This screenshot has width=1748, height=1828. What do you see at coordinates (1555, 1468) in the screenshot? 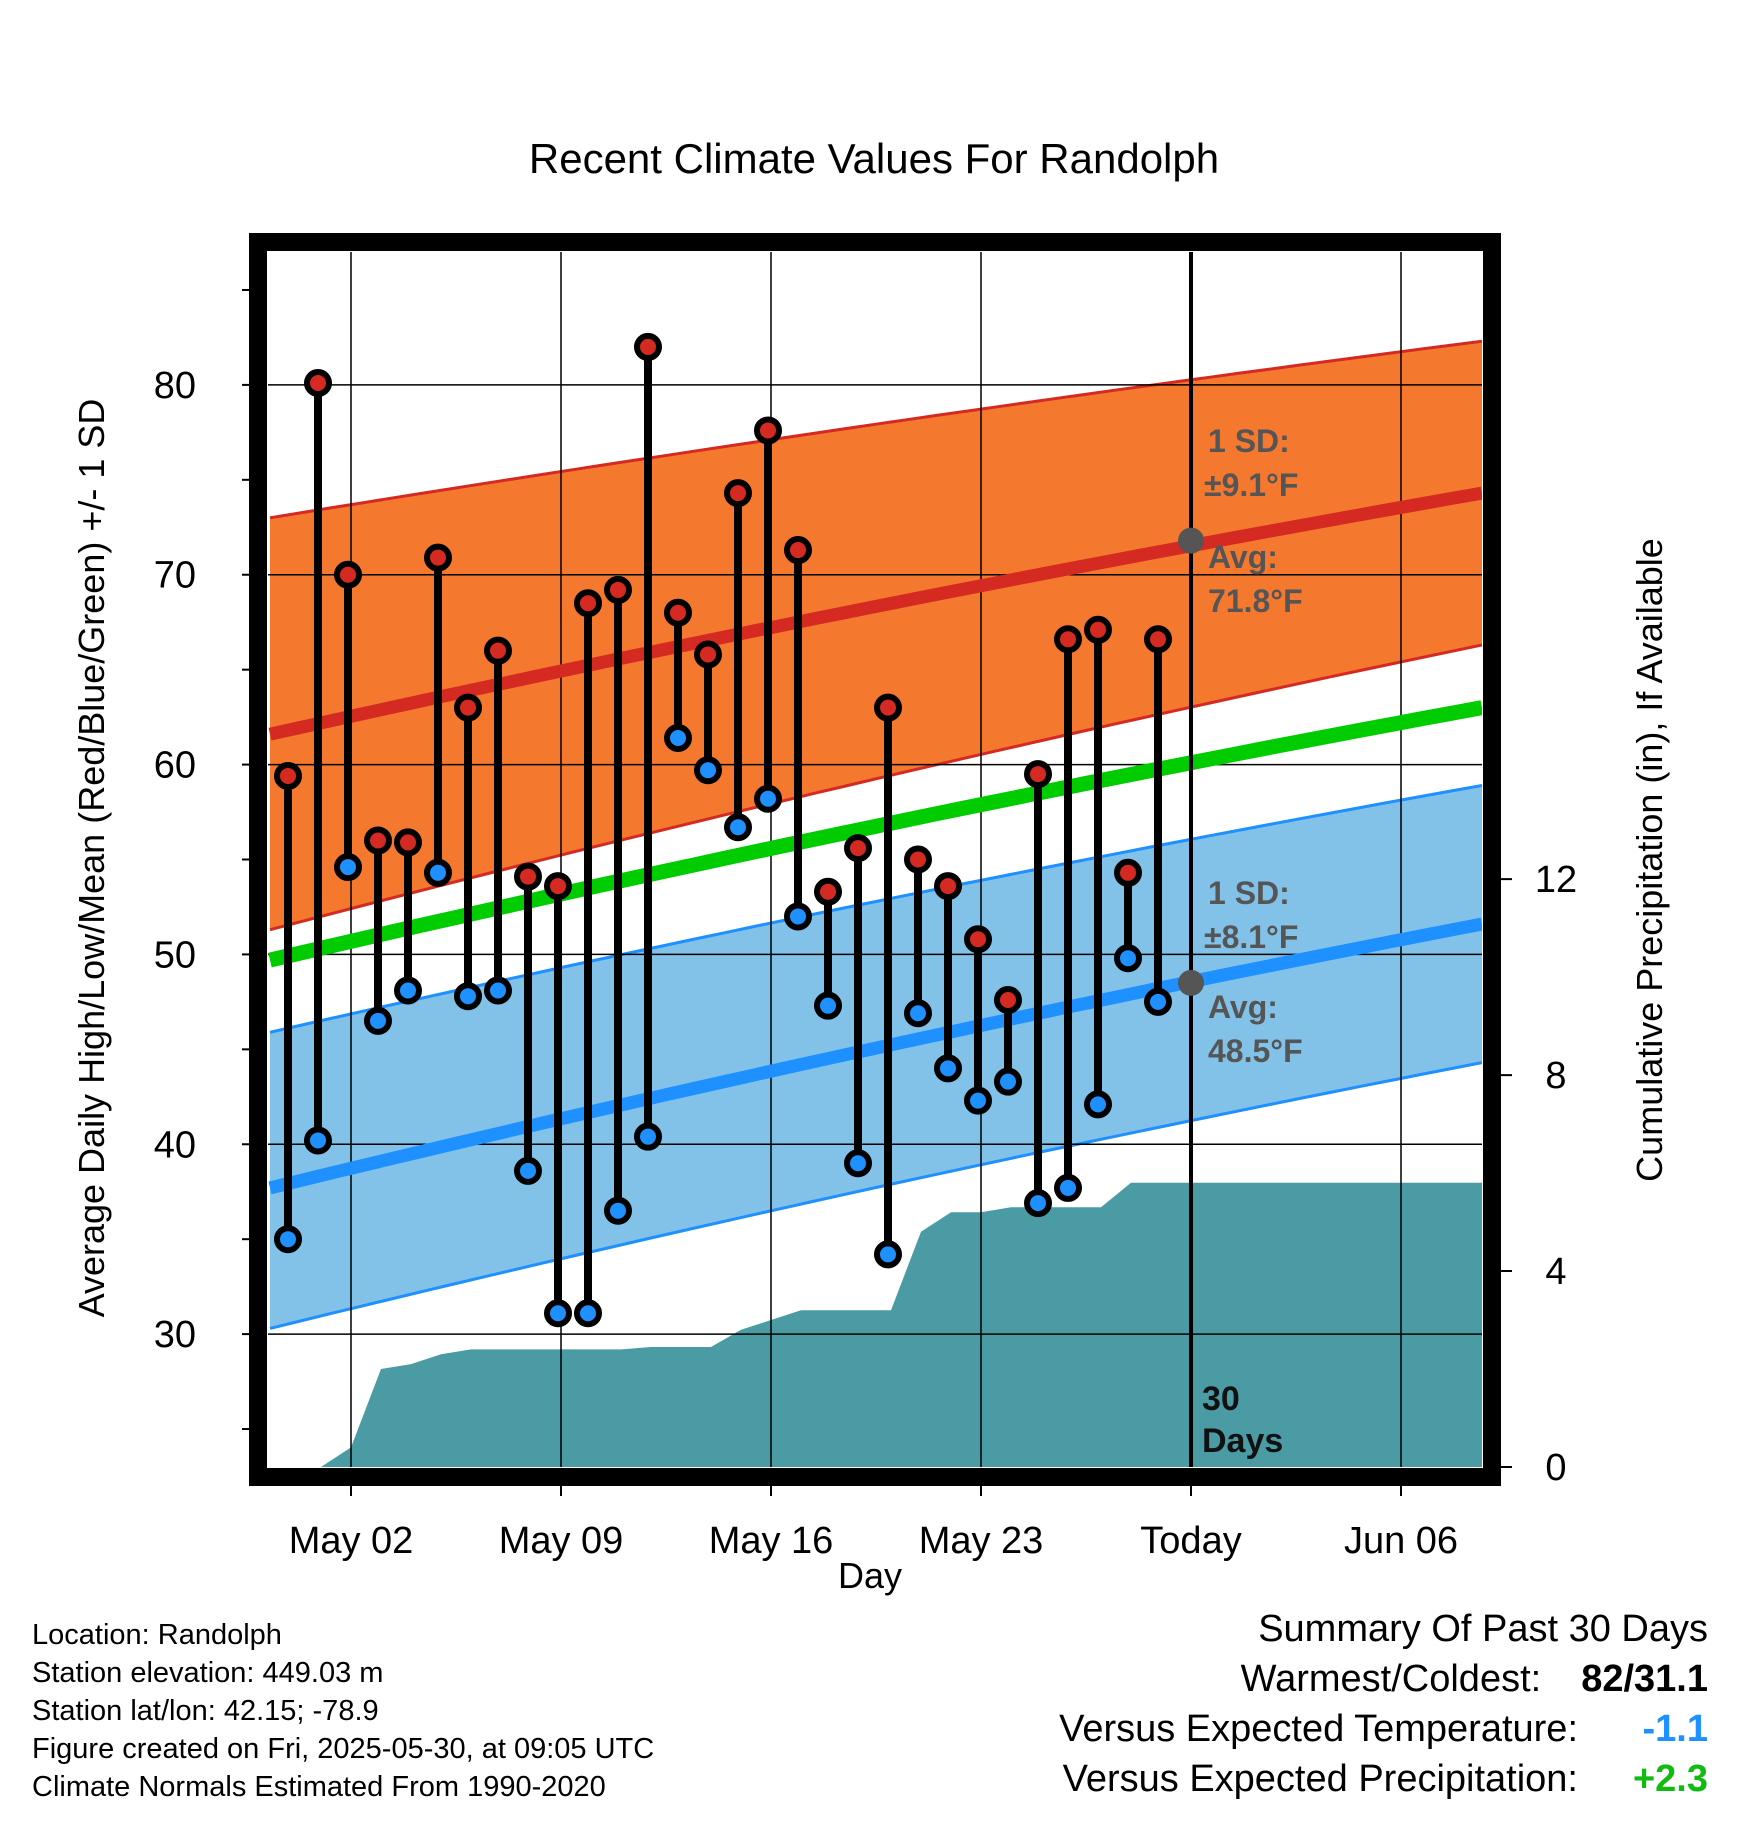
I see `y-tick-label-right: 0` at bounding box center [1555, 1468].